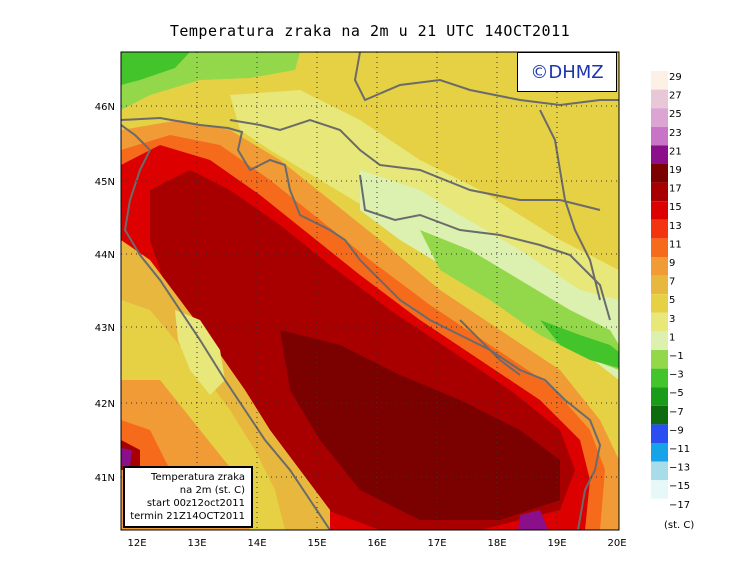 This screenshot has width=740, height=582. I want to click on info-line: na 2m (st. C), so click(212, 490).